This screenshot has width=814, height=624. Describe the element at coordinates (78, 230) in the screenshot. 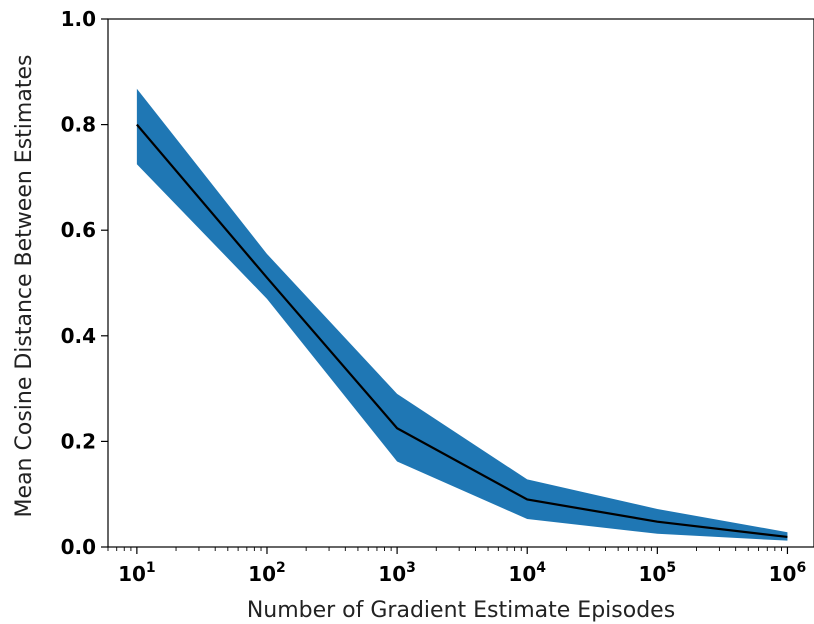

I see `y-tick-label: 0.6` at that location.